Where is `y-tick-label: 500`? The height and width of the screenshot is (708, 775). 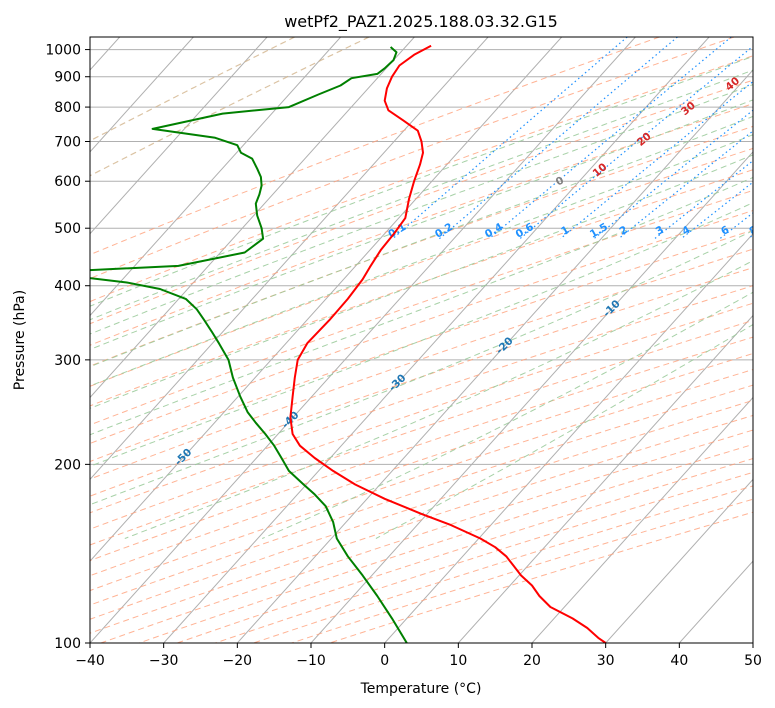 y-tick-label: 500 is located at coordinates (67, 229).